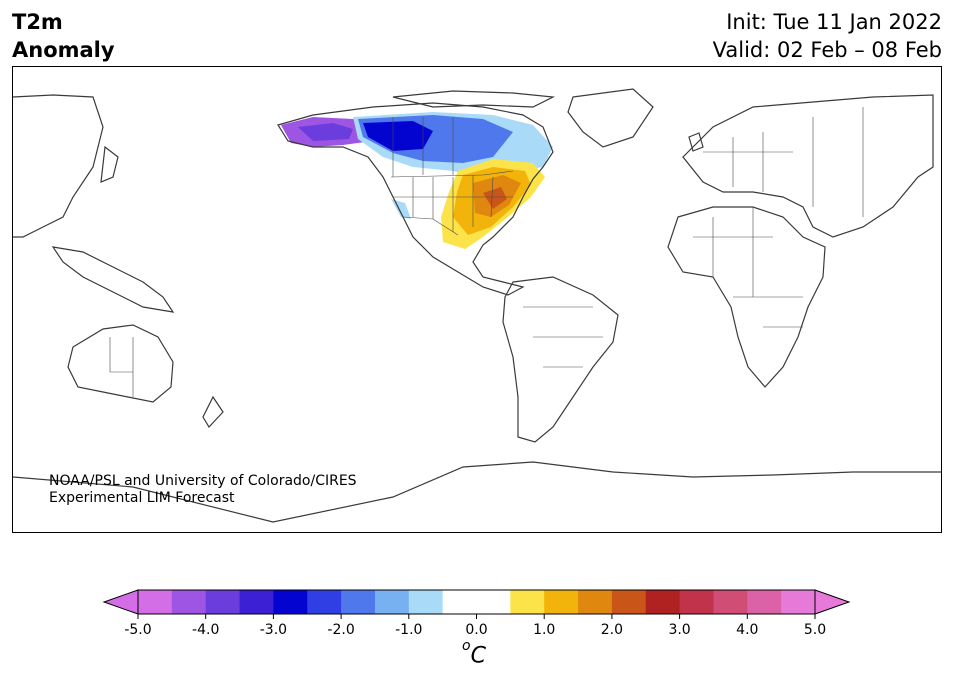 The height and width of the screenshot is (683, 954). Describe the element at coordinates (58, 166) in the screenshot. I see `east-asia-outline` at that location.